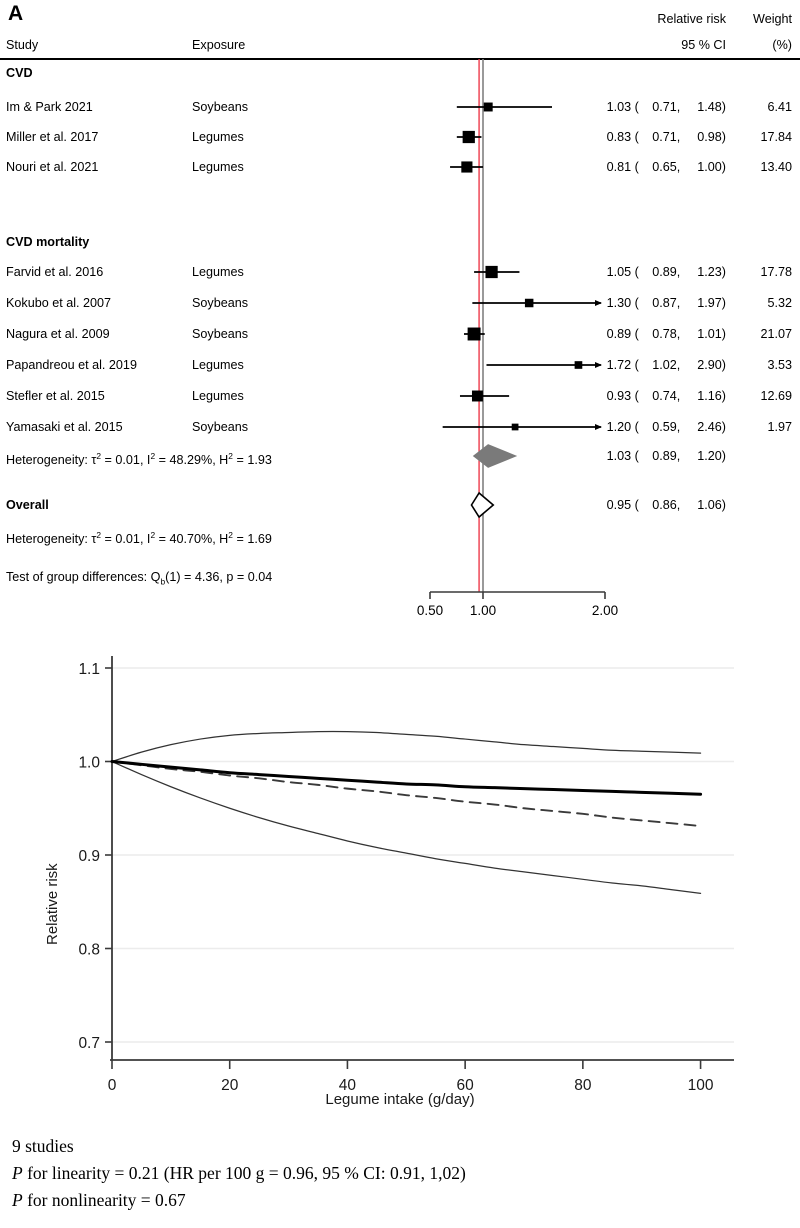 Image resolution: width=800 pixels, height=1228 pixels. I want to click on forest-graphic-layer: 0.50 1.00 2.00, so click(517, 338).